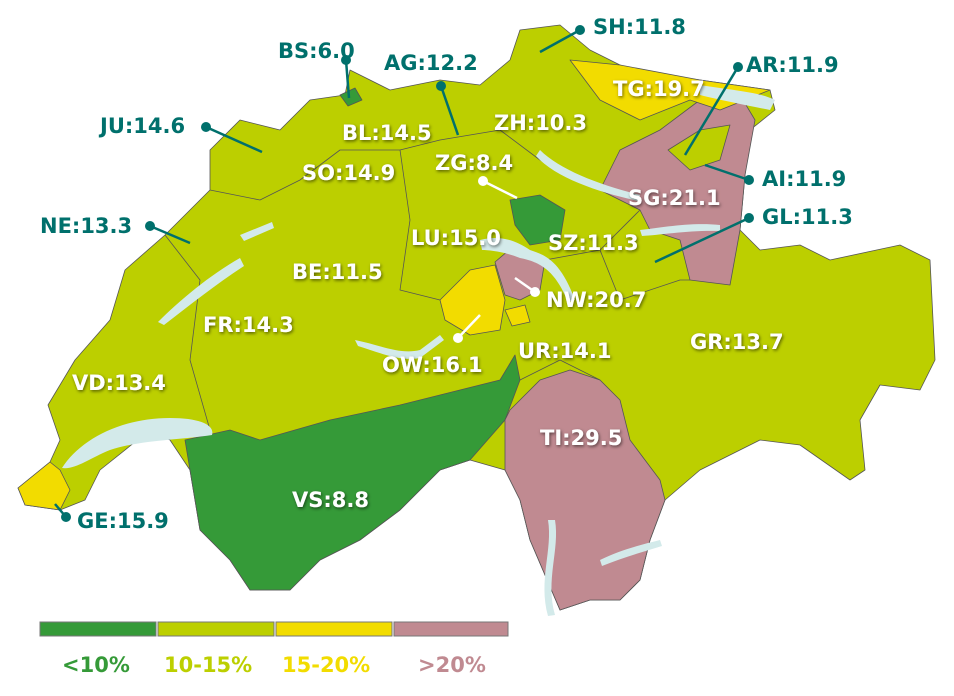 This screenshot has height=696, width=954. Describe the element at coordinates (674, 198) in the screenshot. I see `label-sg: SG:21.1` at that location.